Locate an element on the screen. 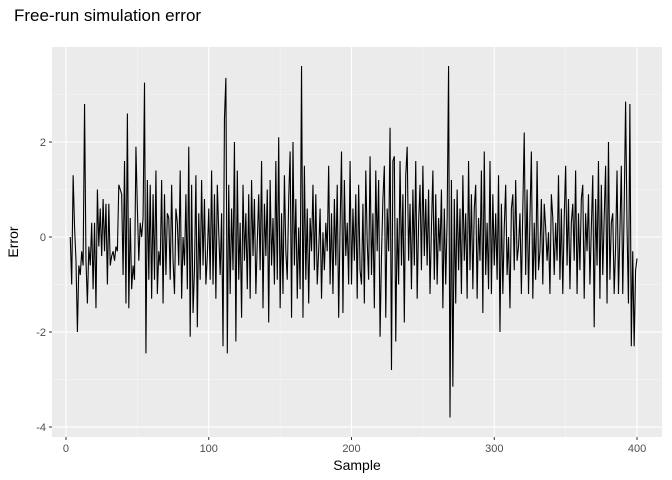 This screenshot has width=672, height=480. x-axis-title: Sample is located at coordinates (357, 465).